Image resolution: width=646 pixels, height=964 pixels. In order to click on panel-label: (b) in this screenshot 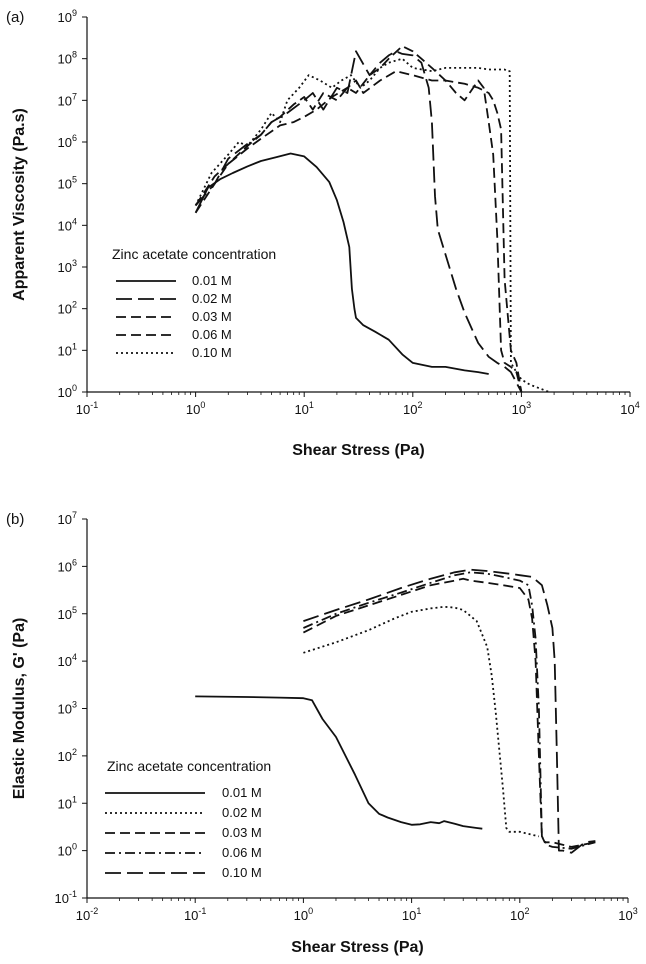, I will do `click(15, 519)`.